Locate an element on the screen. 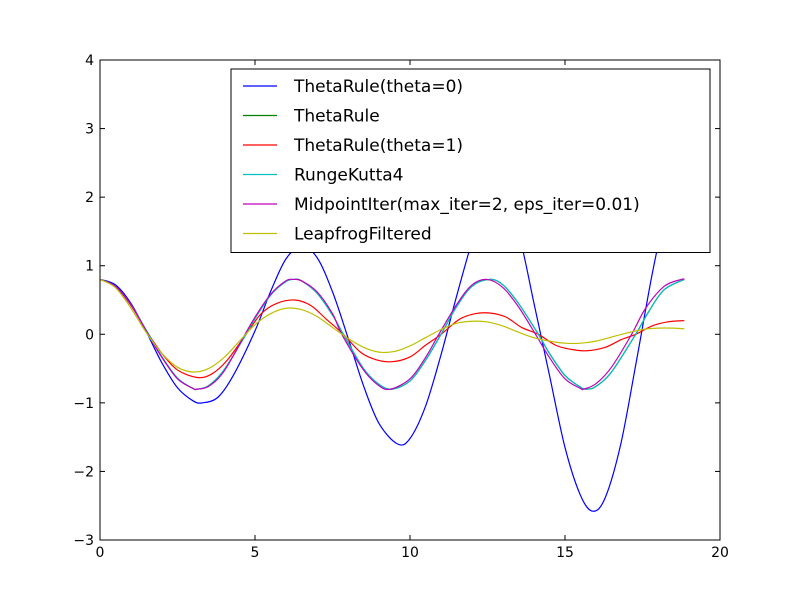  y-tick-label: 2 is located at coordinates (89, 198).